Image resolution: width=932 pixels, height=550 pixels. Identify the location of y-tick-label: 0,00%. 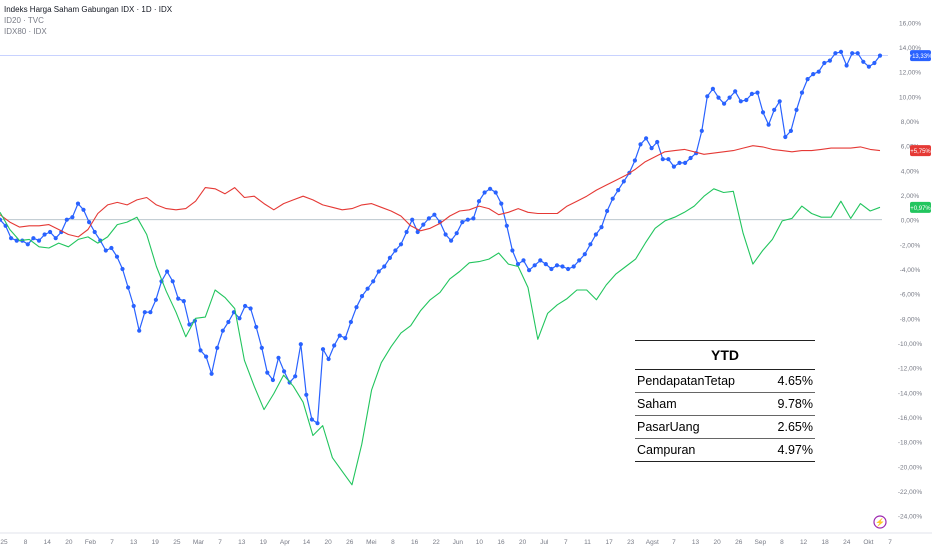
(910, 221).